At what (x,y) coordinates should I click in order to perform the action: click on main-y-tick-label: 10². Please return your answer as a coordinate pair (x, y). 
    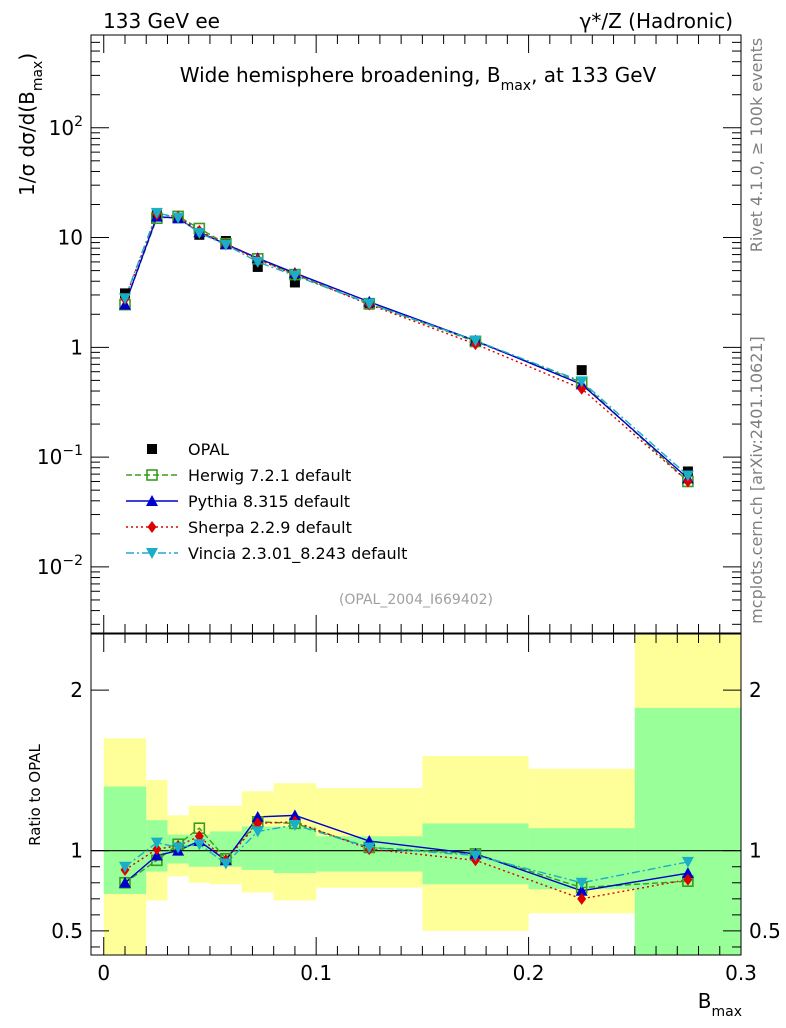
    Looking at the image, I should click on (66, 127).